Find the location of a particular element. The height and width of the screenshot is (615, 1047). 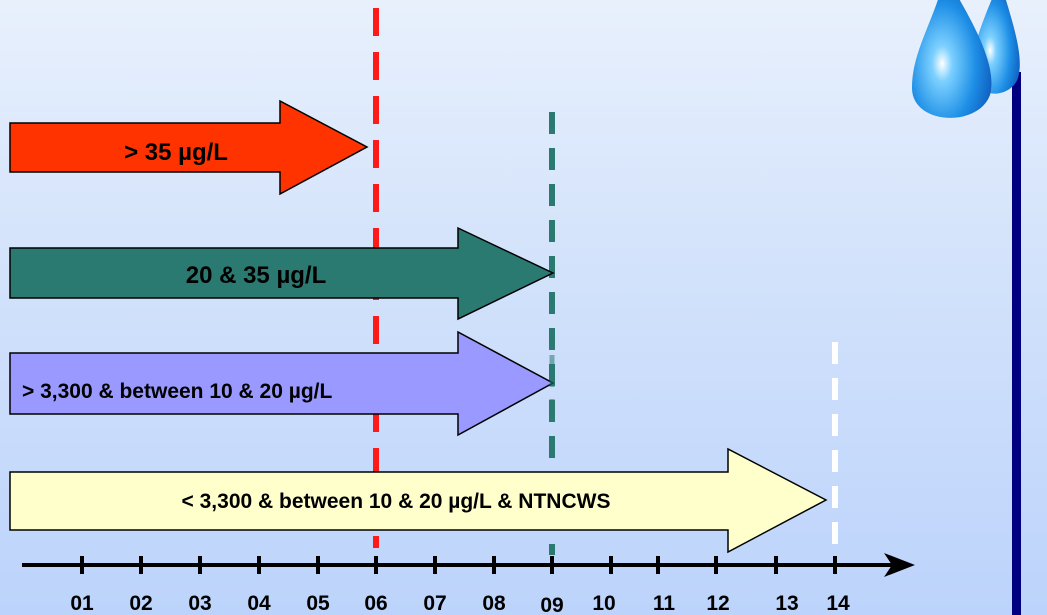

axis-label-03: 03 is located at coordinates (199, 603).